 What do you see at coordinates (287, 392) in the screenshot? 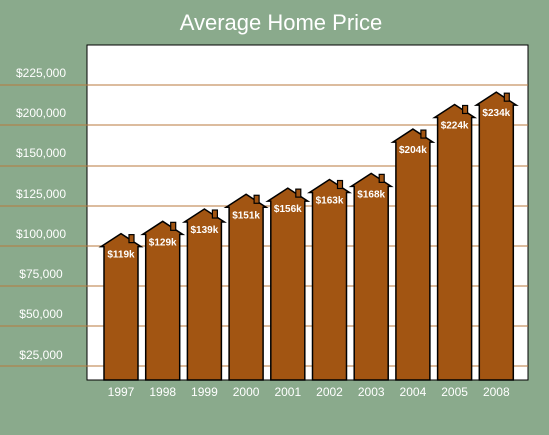
I see `x-tick-label: 2001` at bounding box center [287, 392].